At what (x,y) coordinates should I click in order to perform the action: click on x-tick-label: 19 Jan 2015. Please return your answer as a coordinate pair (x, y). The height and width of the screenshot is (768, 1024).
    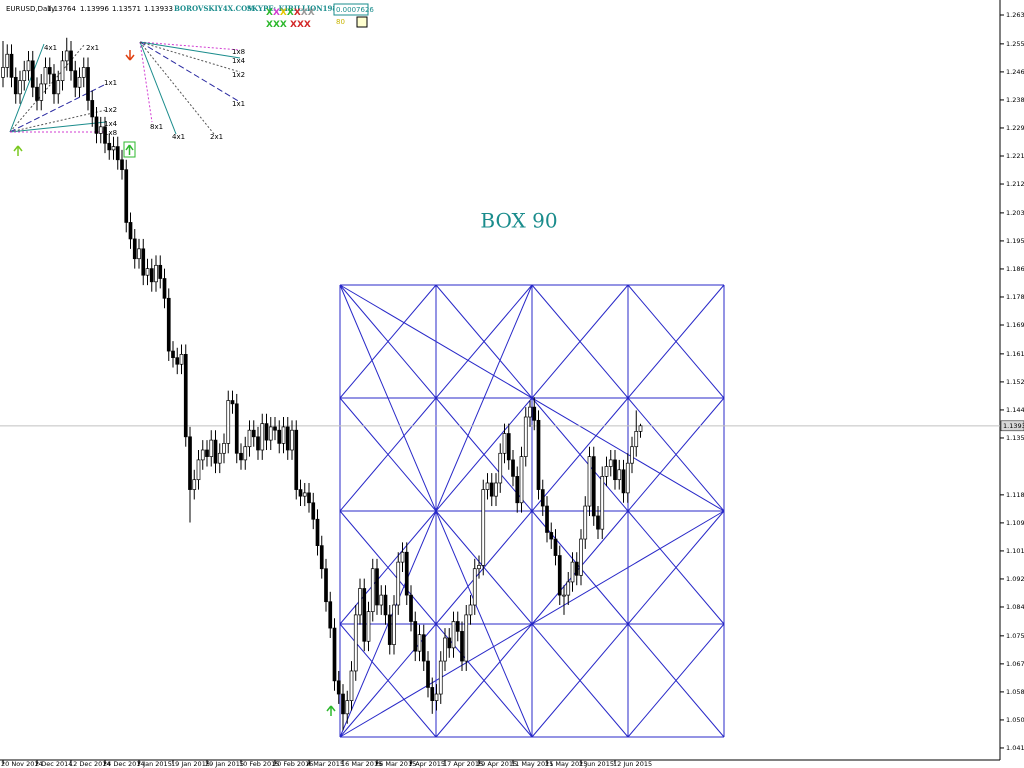
    Looking at the image, I should click on (190, 764).